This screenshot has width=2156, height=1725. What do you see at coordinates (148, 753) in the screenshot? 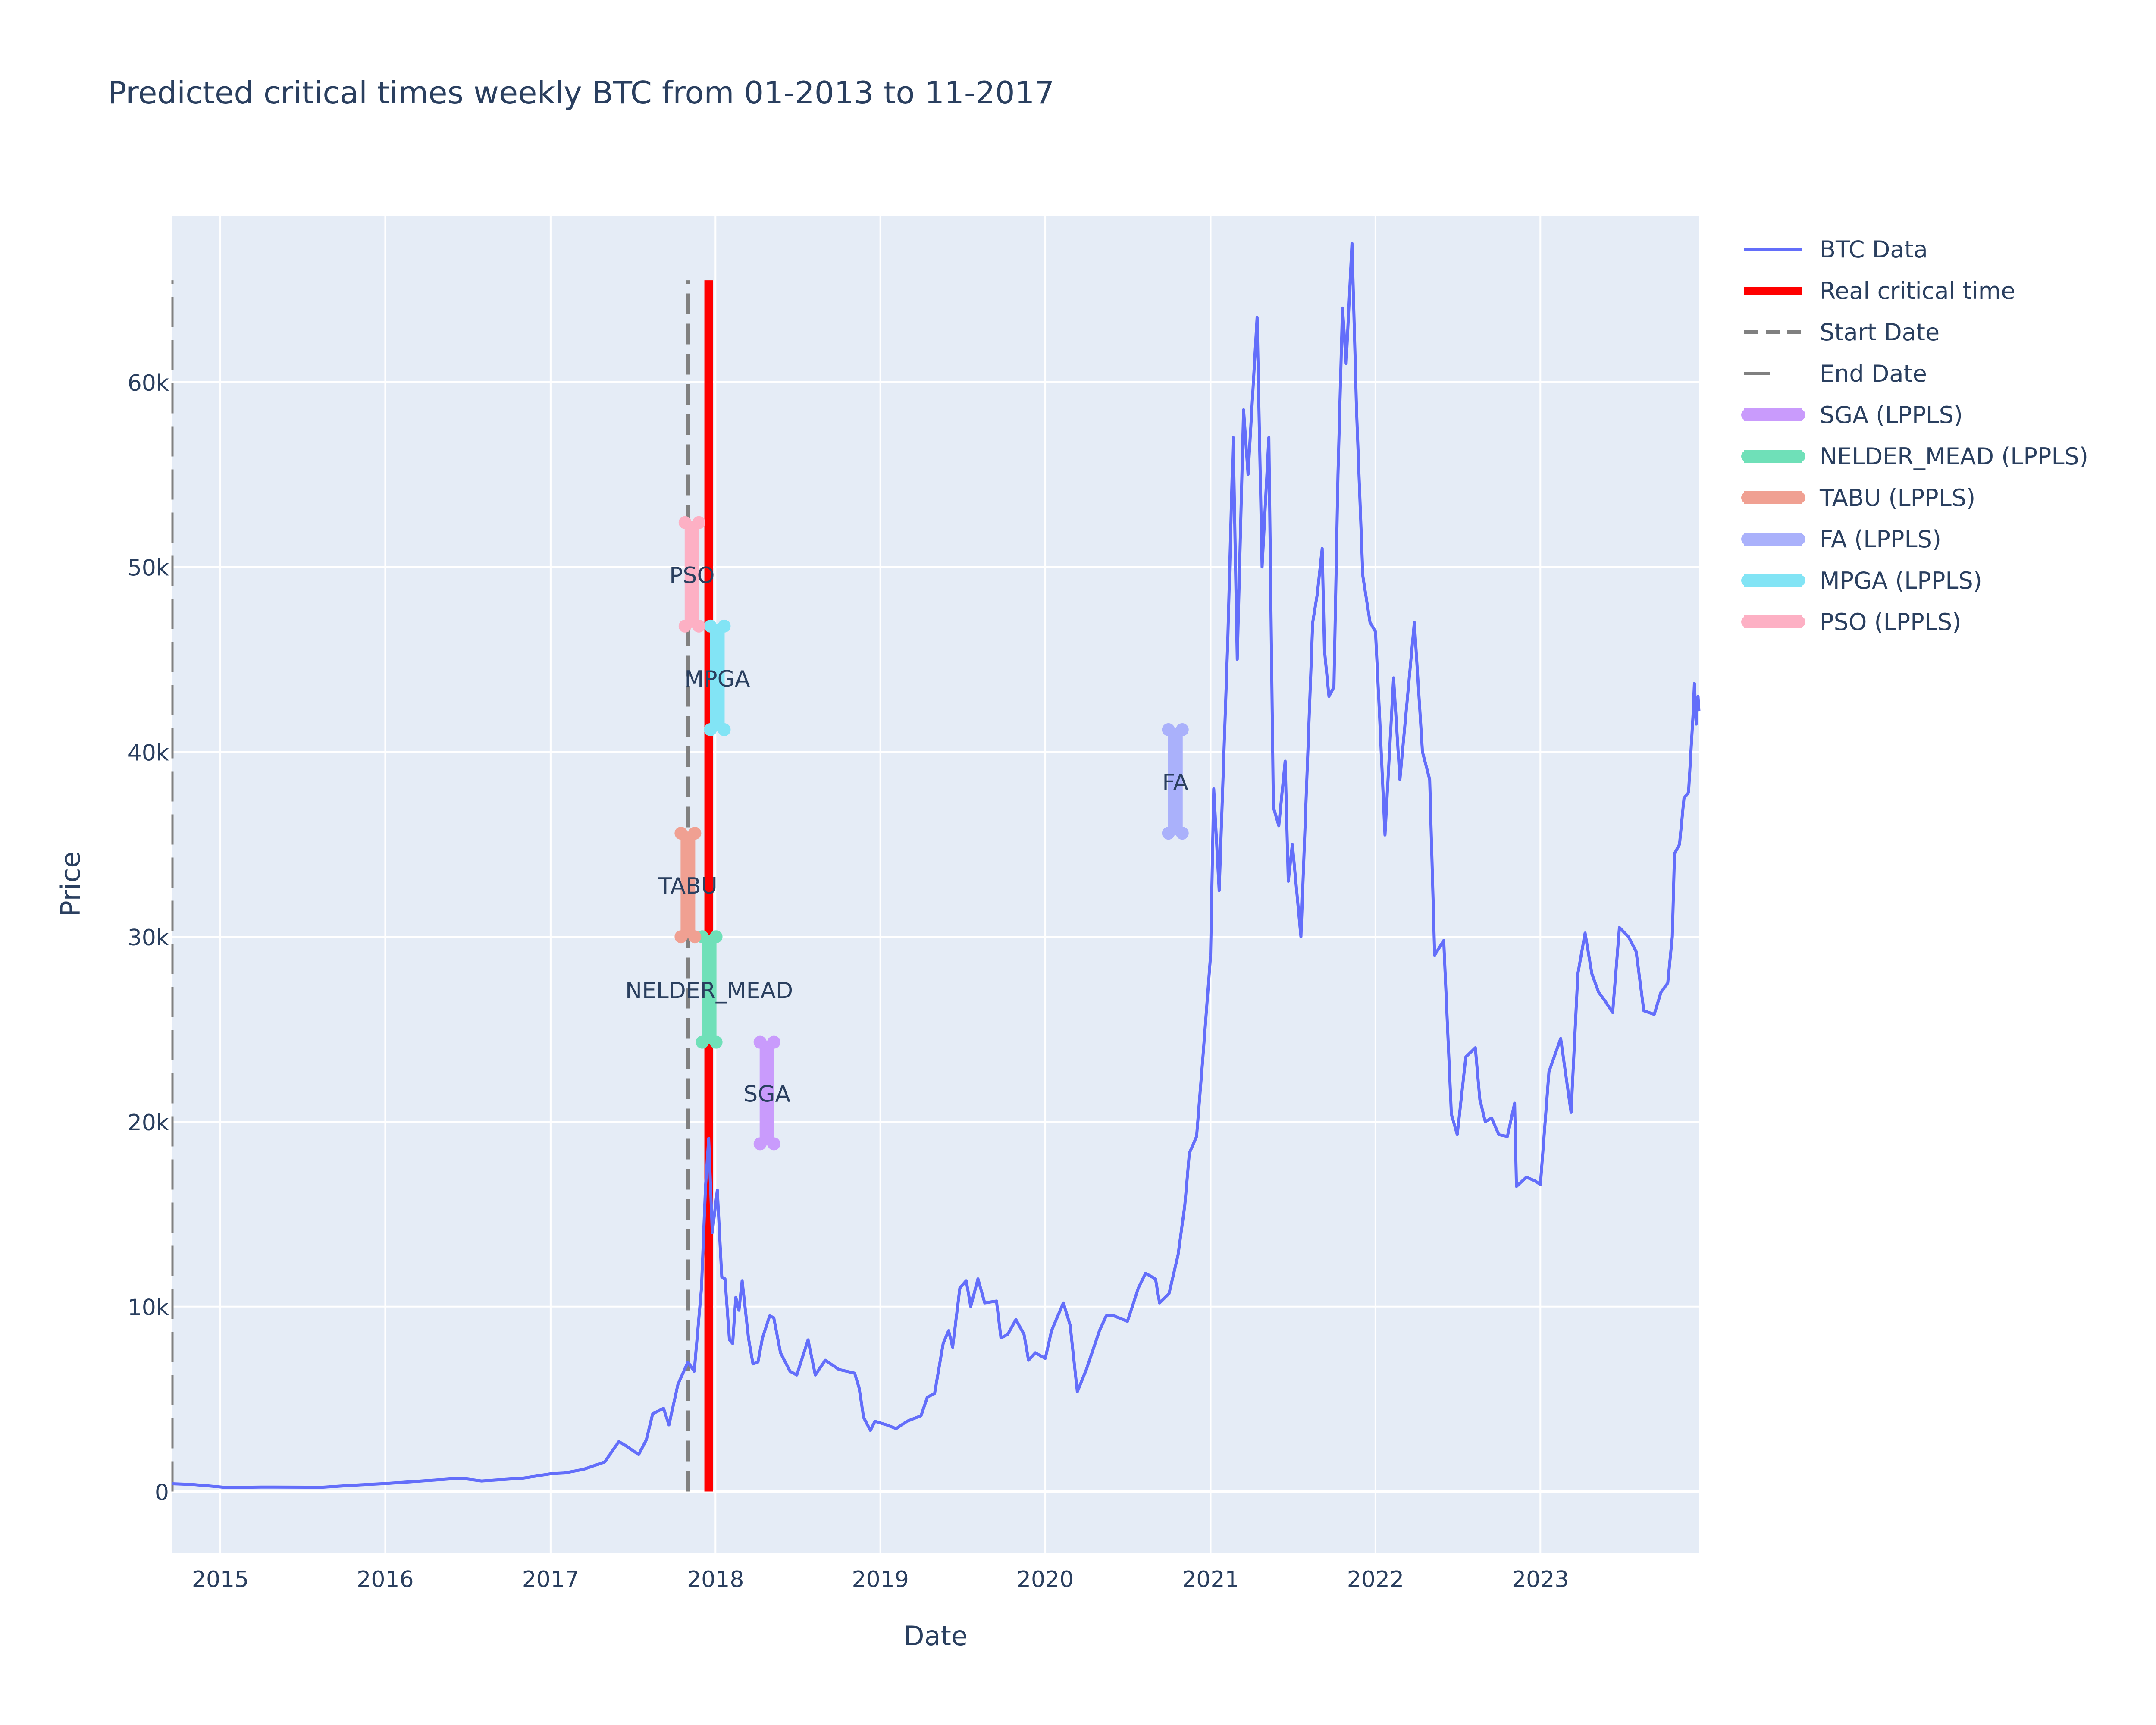
I see `y-tick-label: 40k` at bounding box center [148, 753].